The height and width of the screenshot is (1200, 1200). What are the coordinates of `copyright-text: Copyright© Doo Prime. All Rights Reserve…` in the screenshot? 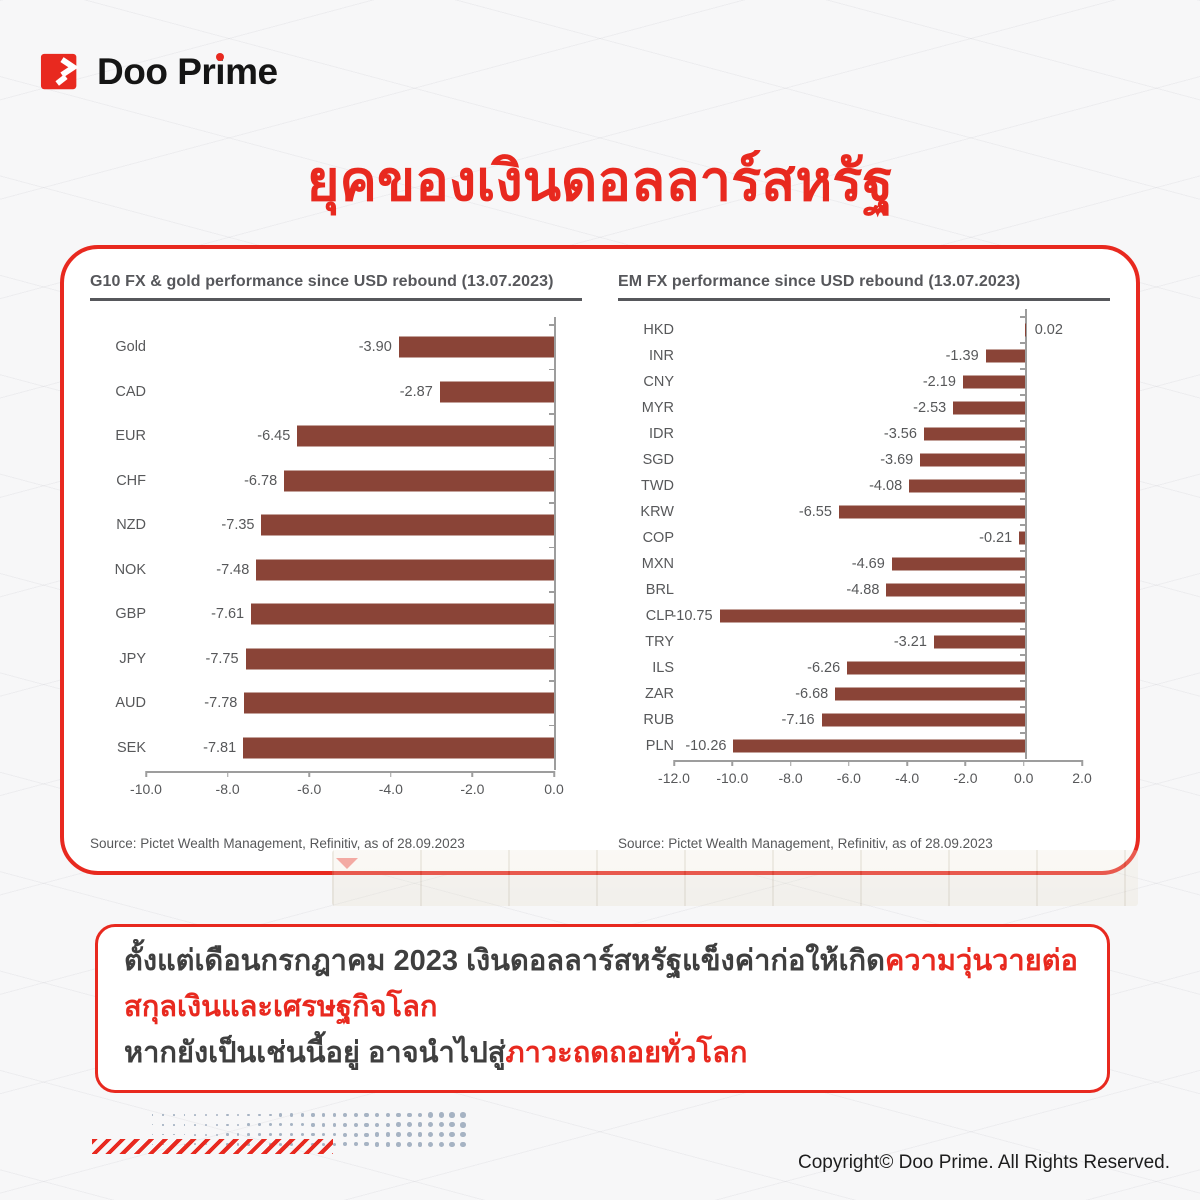 It's located at (984, 1162).